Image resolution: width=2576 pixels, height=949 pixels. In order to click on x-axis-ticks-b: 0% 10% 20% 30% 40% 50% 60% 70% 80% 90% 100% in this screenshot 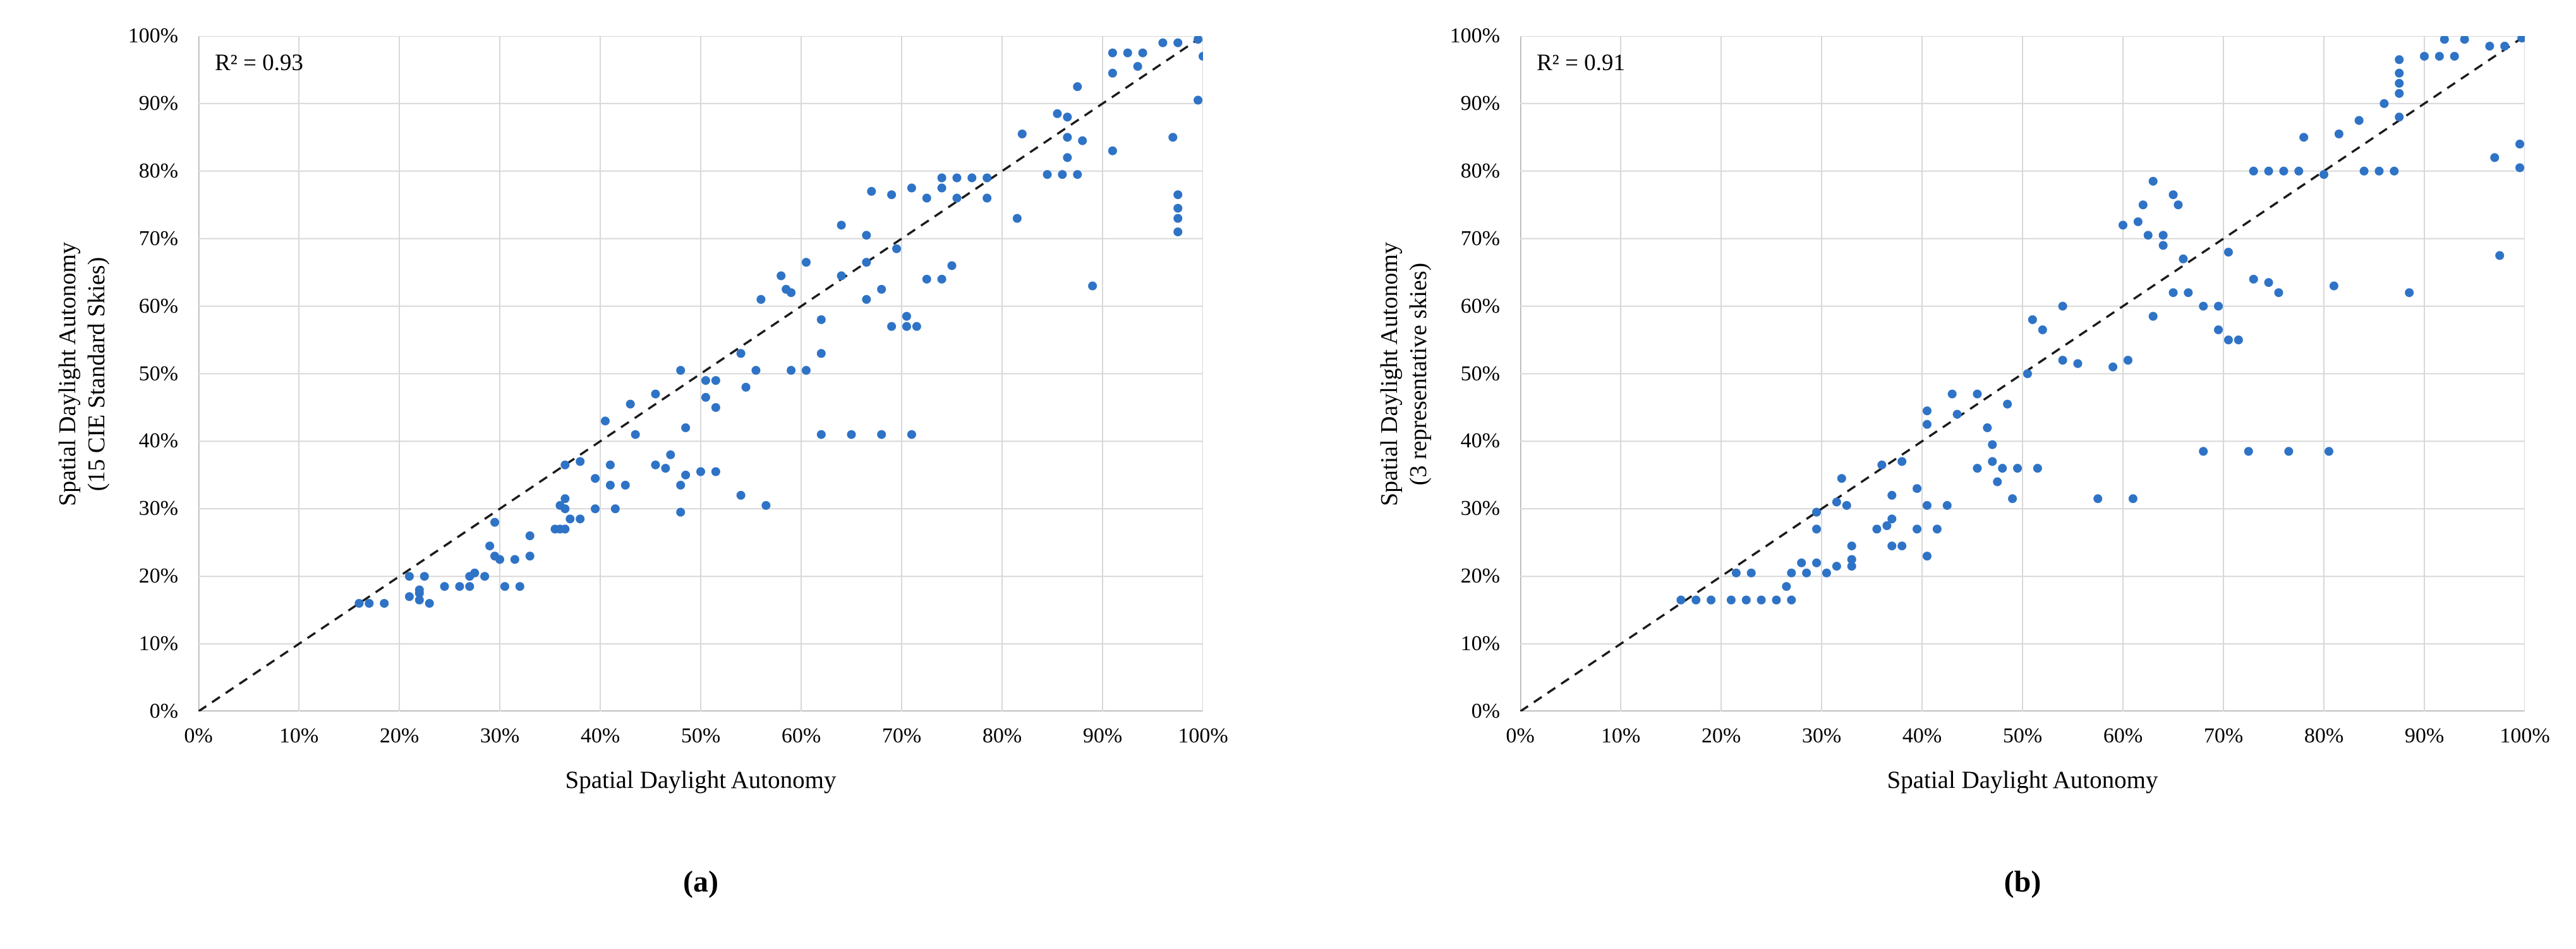, I will do `click(2027, 740)`.